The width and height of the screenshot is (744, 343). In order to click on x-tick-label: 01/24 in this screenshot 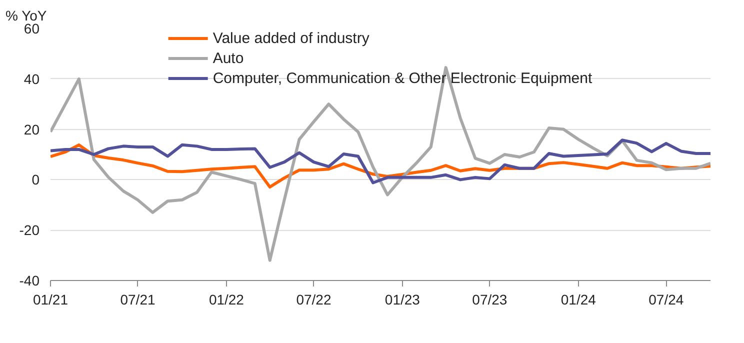, I will do `click(578, 300)`.